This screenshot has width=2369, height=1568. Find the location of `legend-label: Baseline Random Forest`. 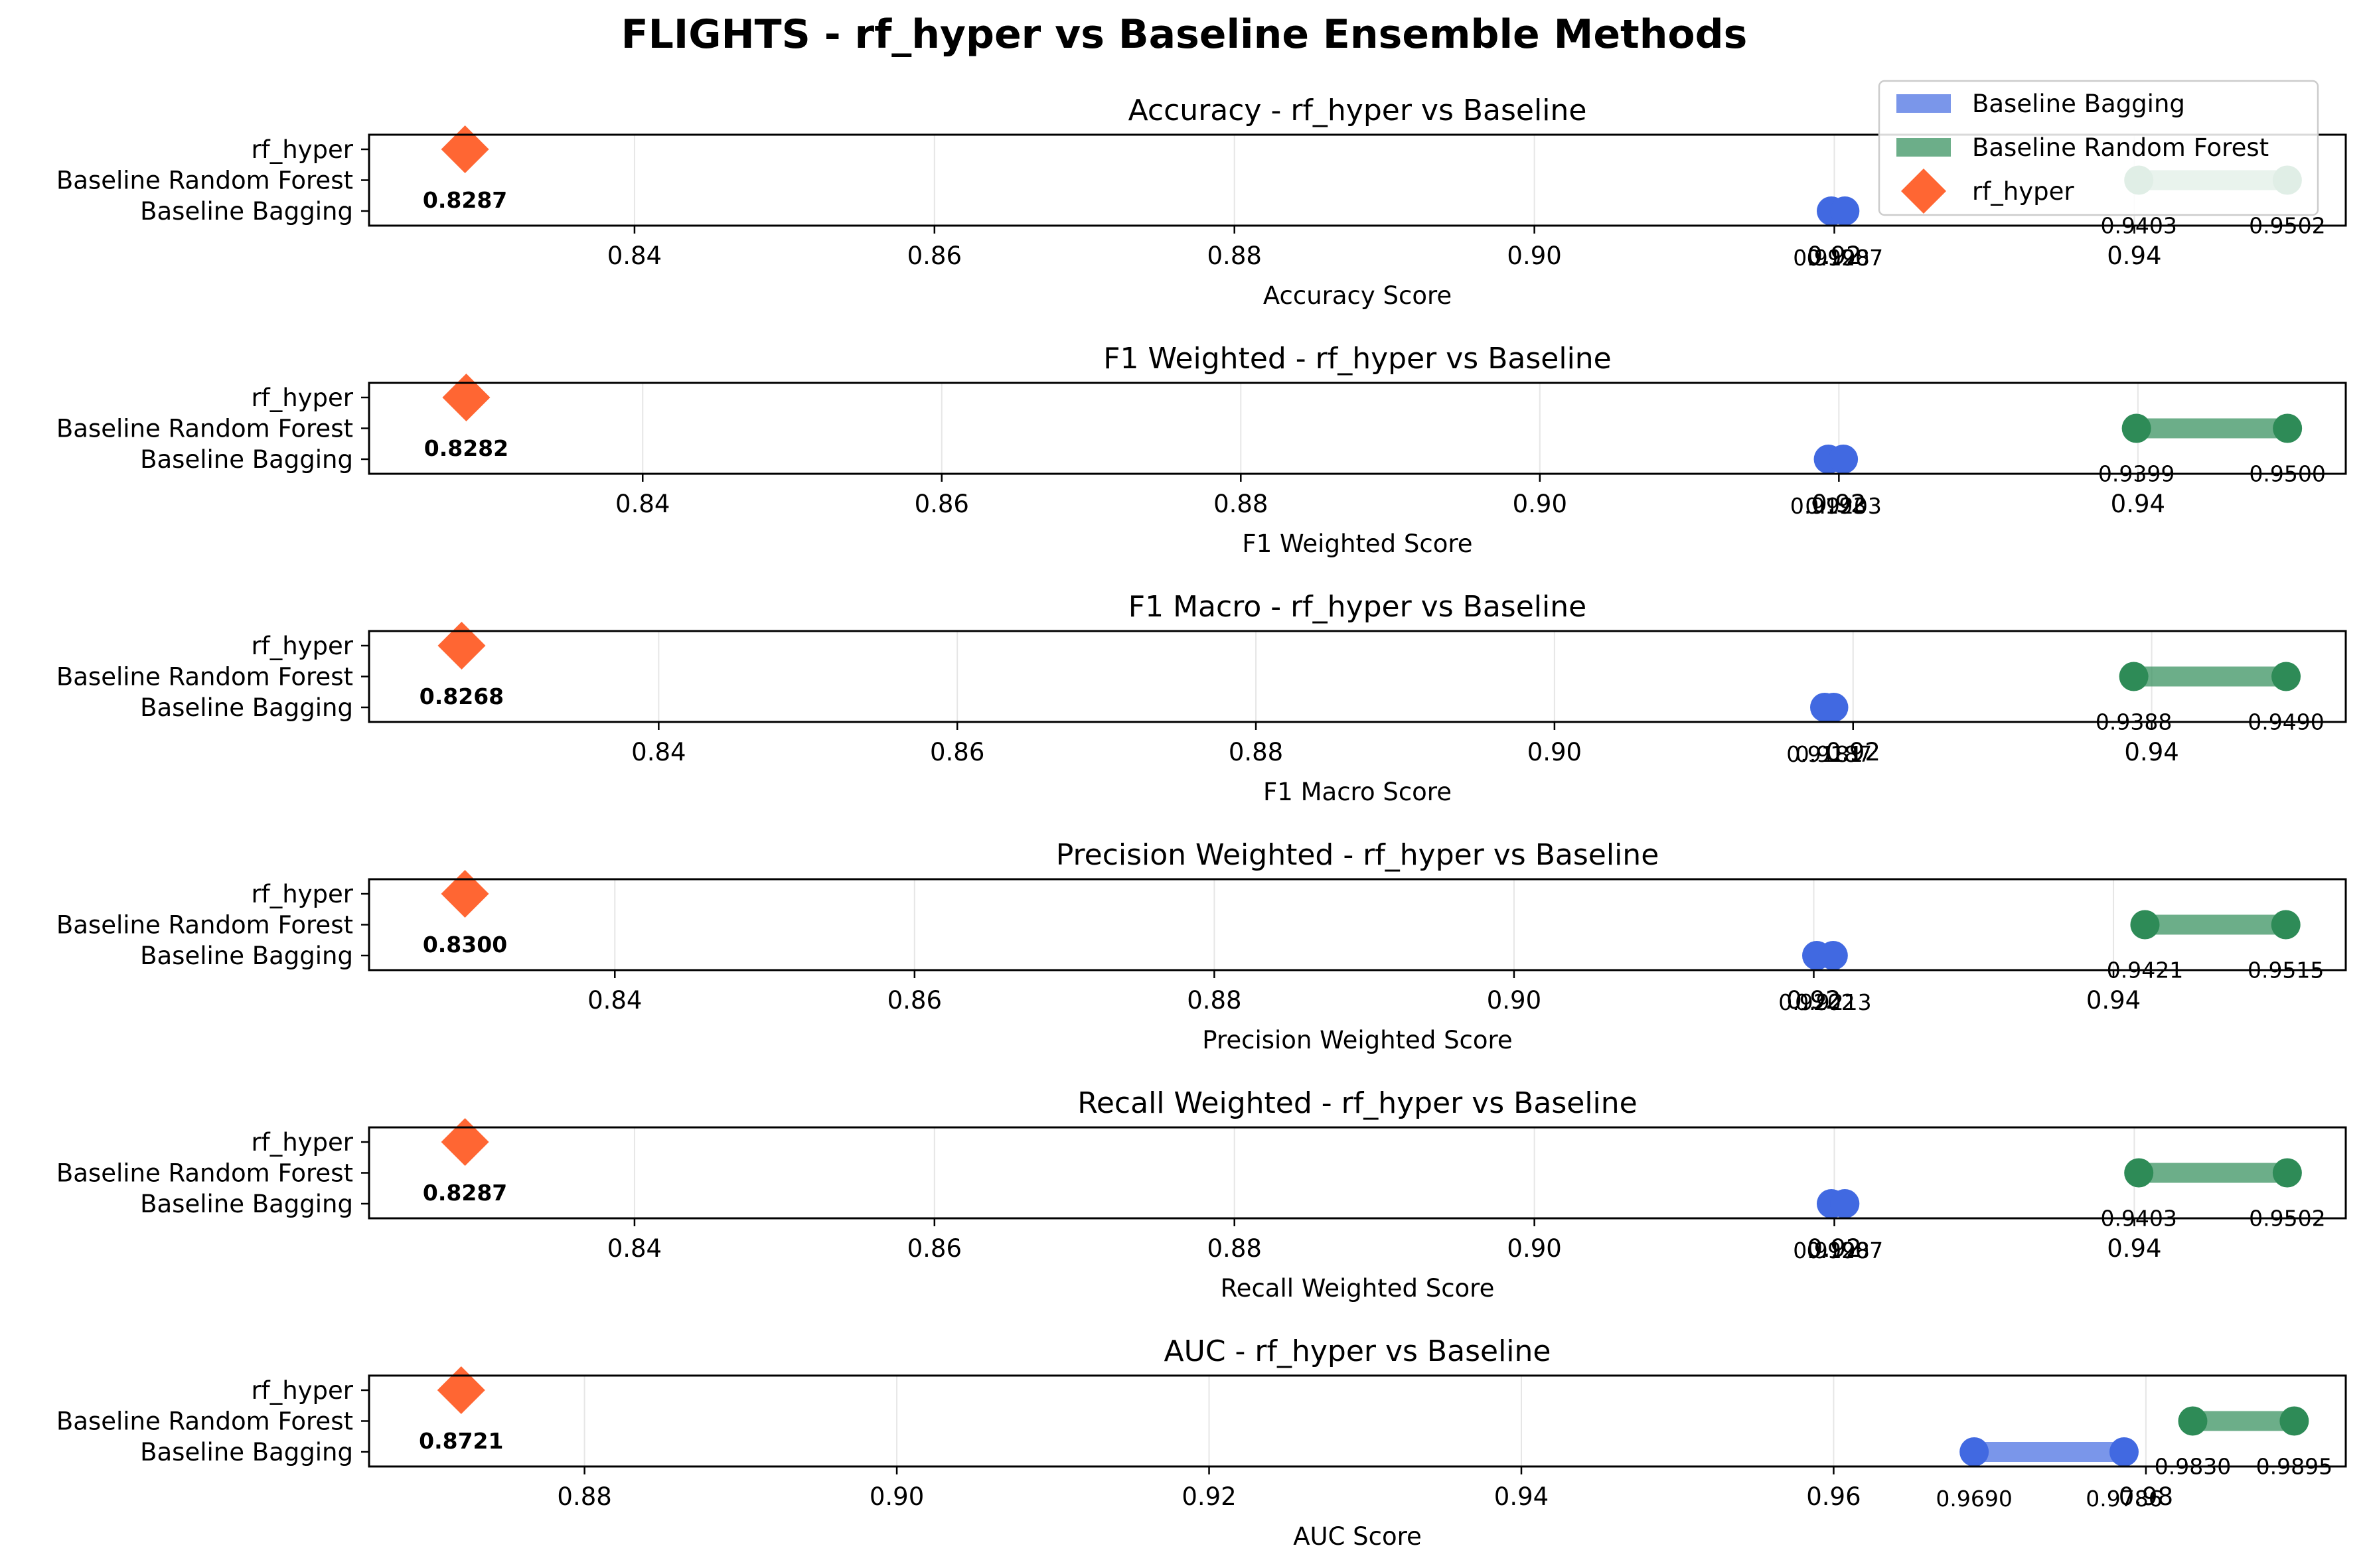

legend-label: Baseline Random Forest is located at coordinates (2120, 147).